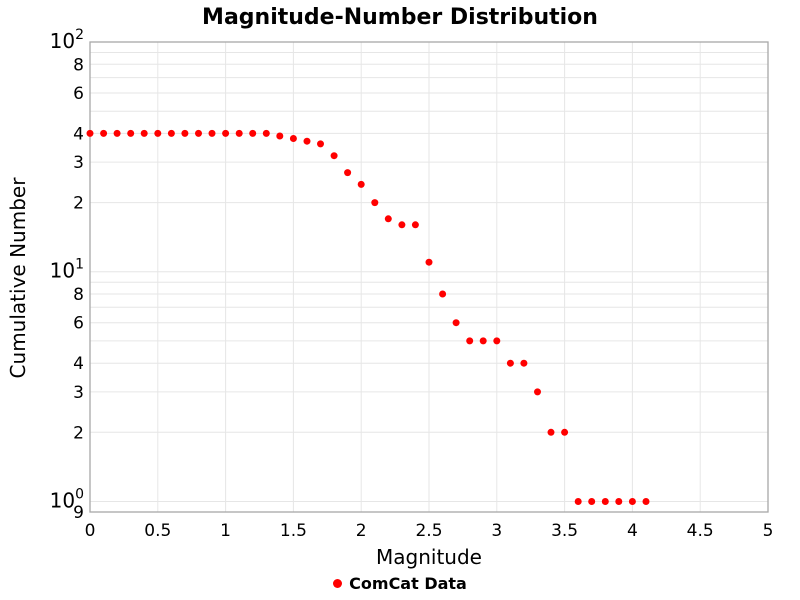 The width and height of the screenshot is (800, 600). Describe the element at coordinates (78, 513) in the screenshot. I see `y-tick-label: 9` at that location.